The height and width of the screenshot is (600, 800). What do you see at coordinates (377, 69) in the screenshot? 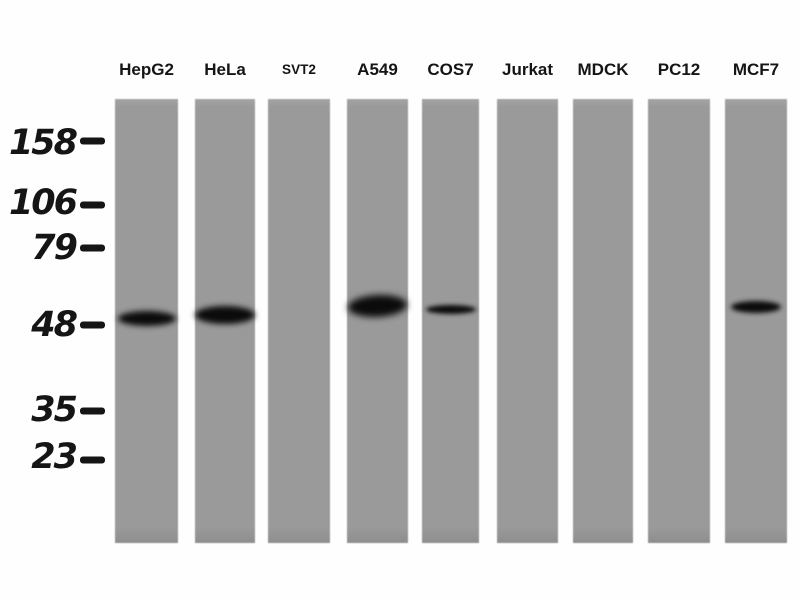
I see `lane-label: A549` at bounding box center [377, 69].